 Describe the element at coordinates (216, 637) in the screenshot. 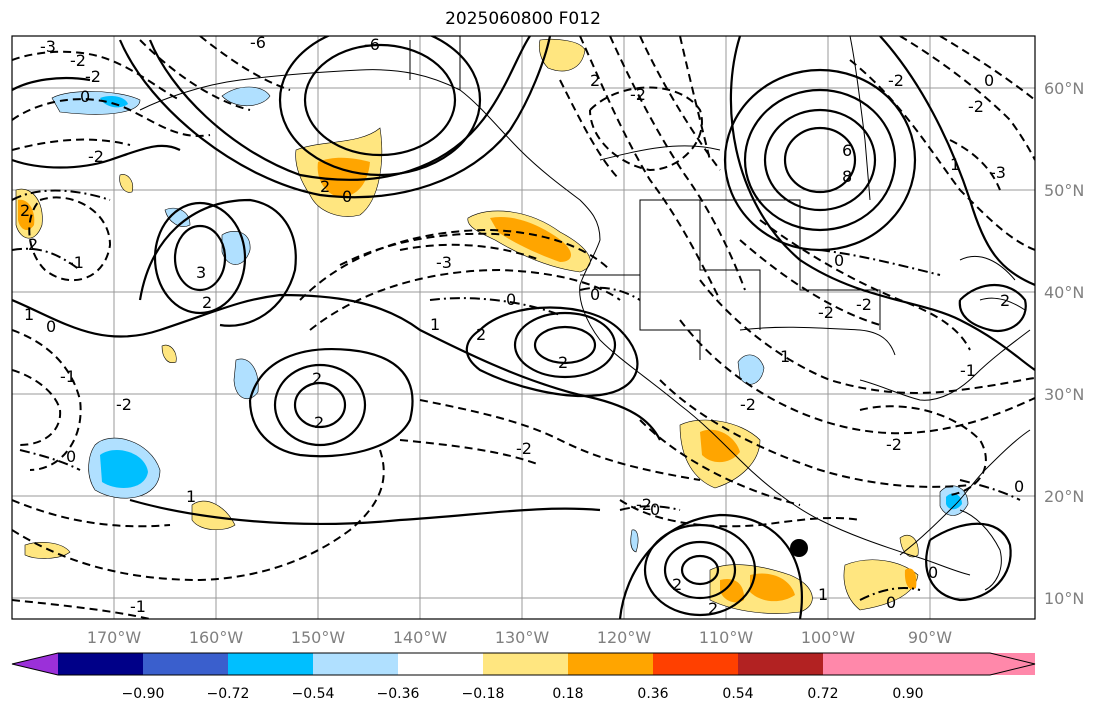

I see `lon-label: 160°W` at that location.